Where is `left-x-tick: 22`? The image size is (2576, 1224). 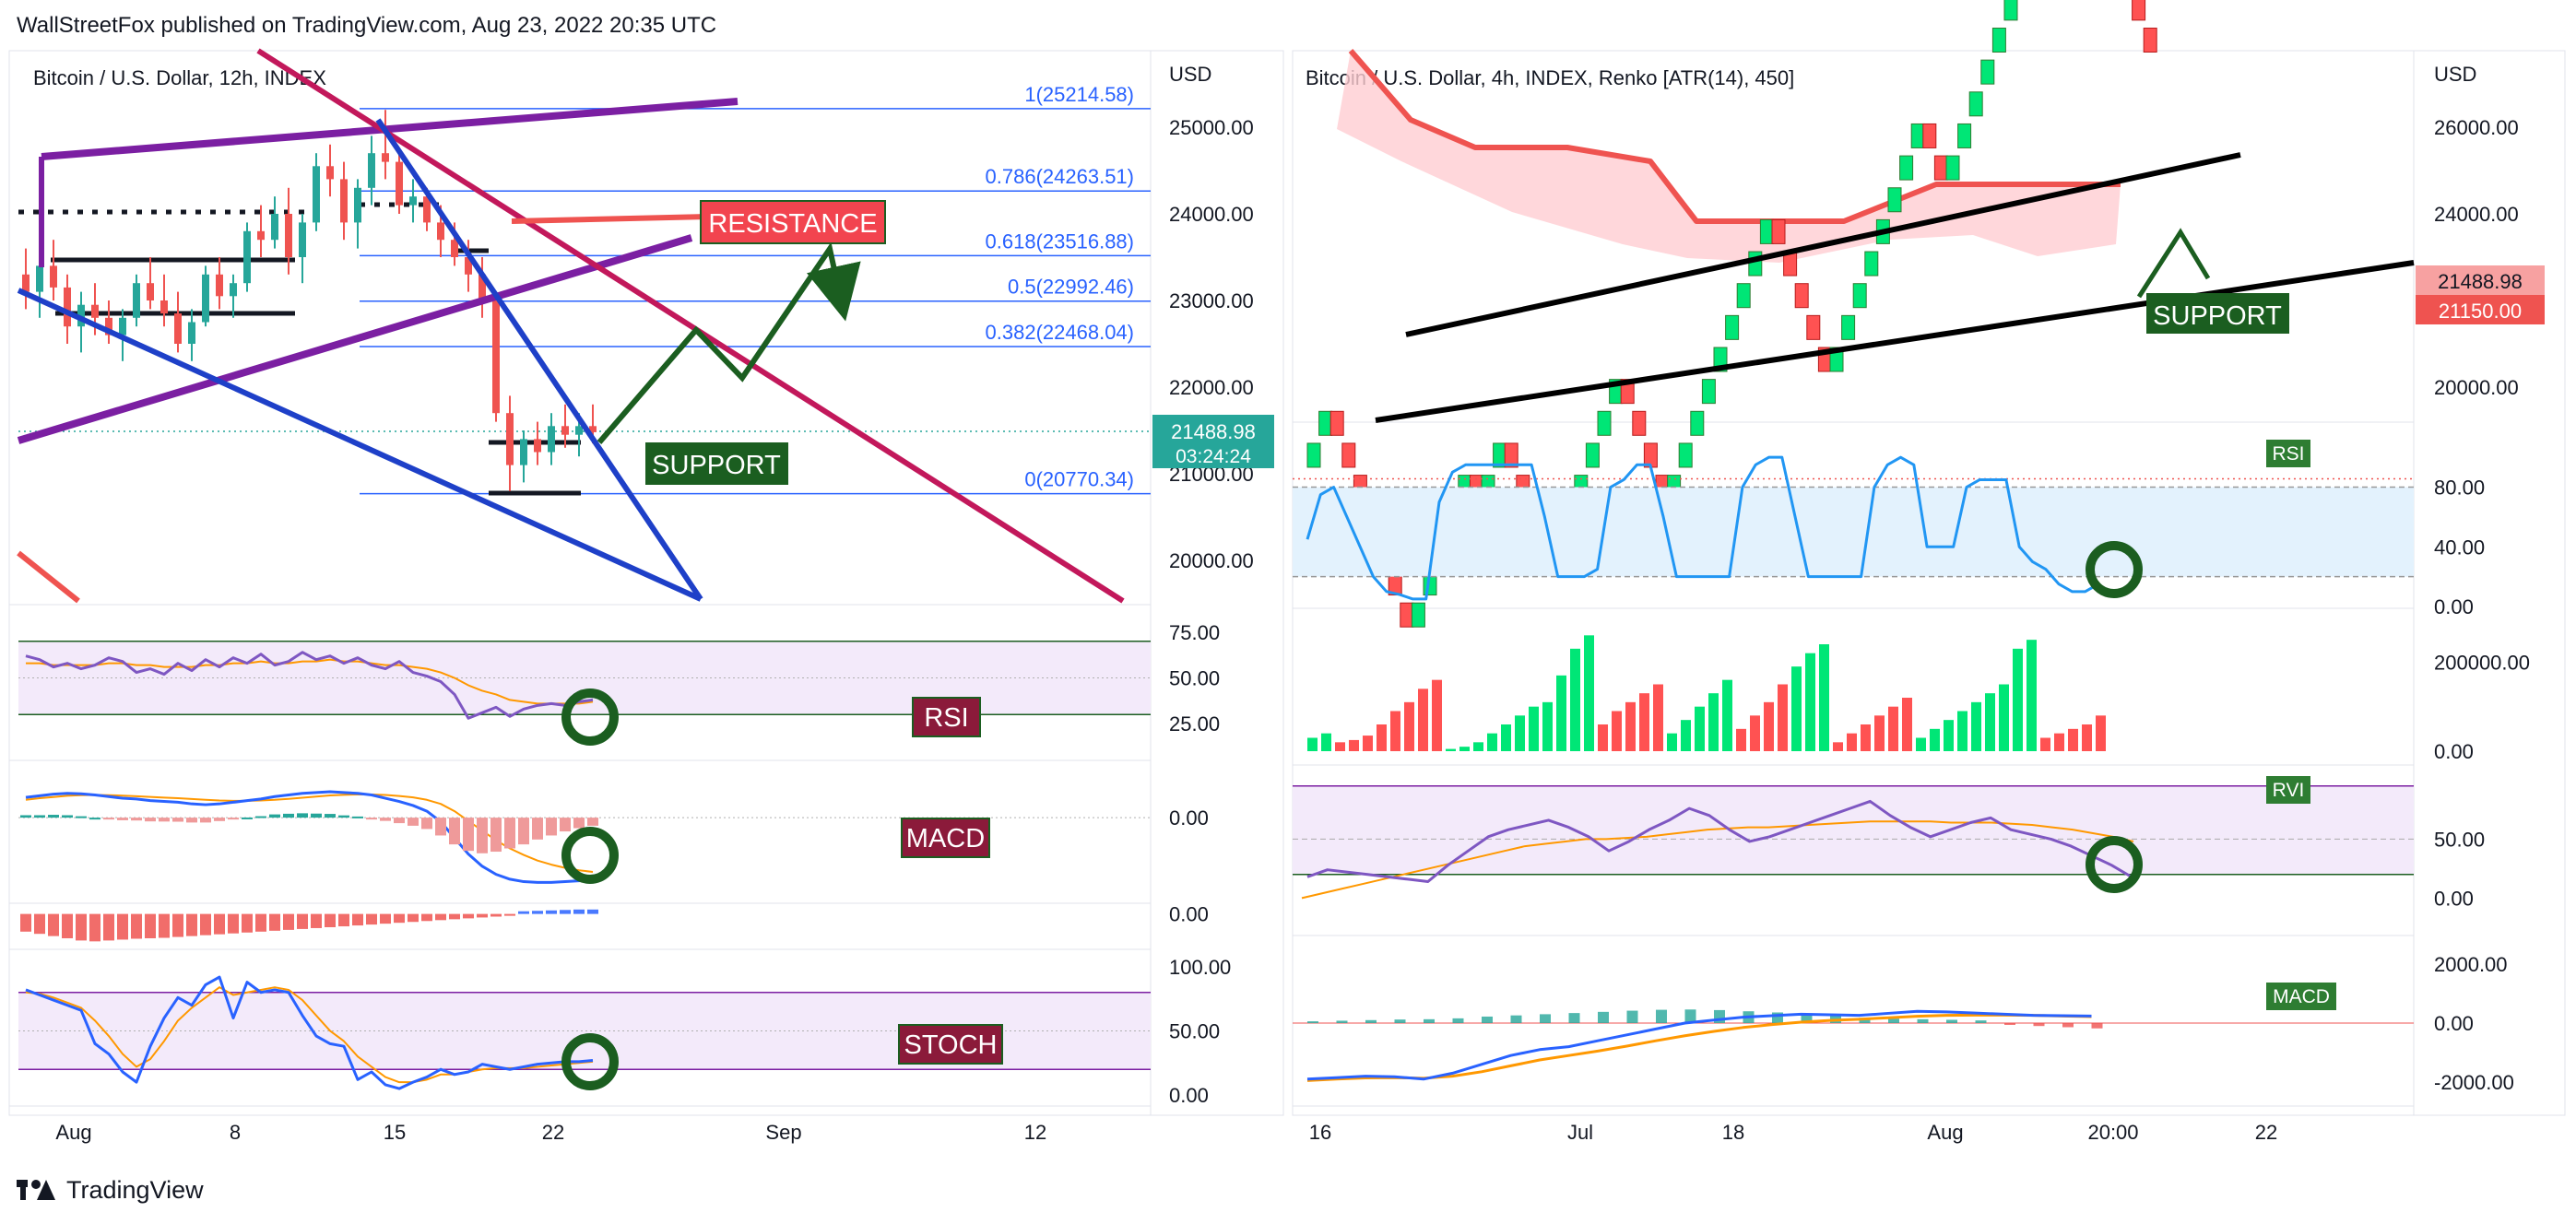 left-x-tick: 22 is located at coordinates (553, 1132).